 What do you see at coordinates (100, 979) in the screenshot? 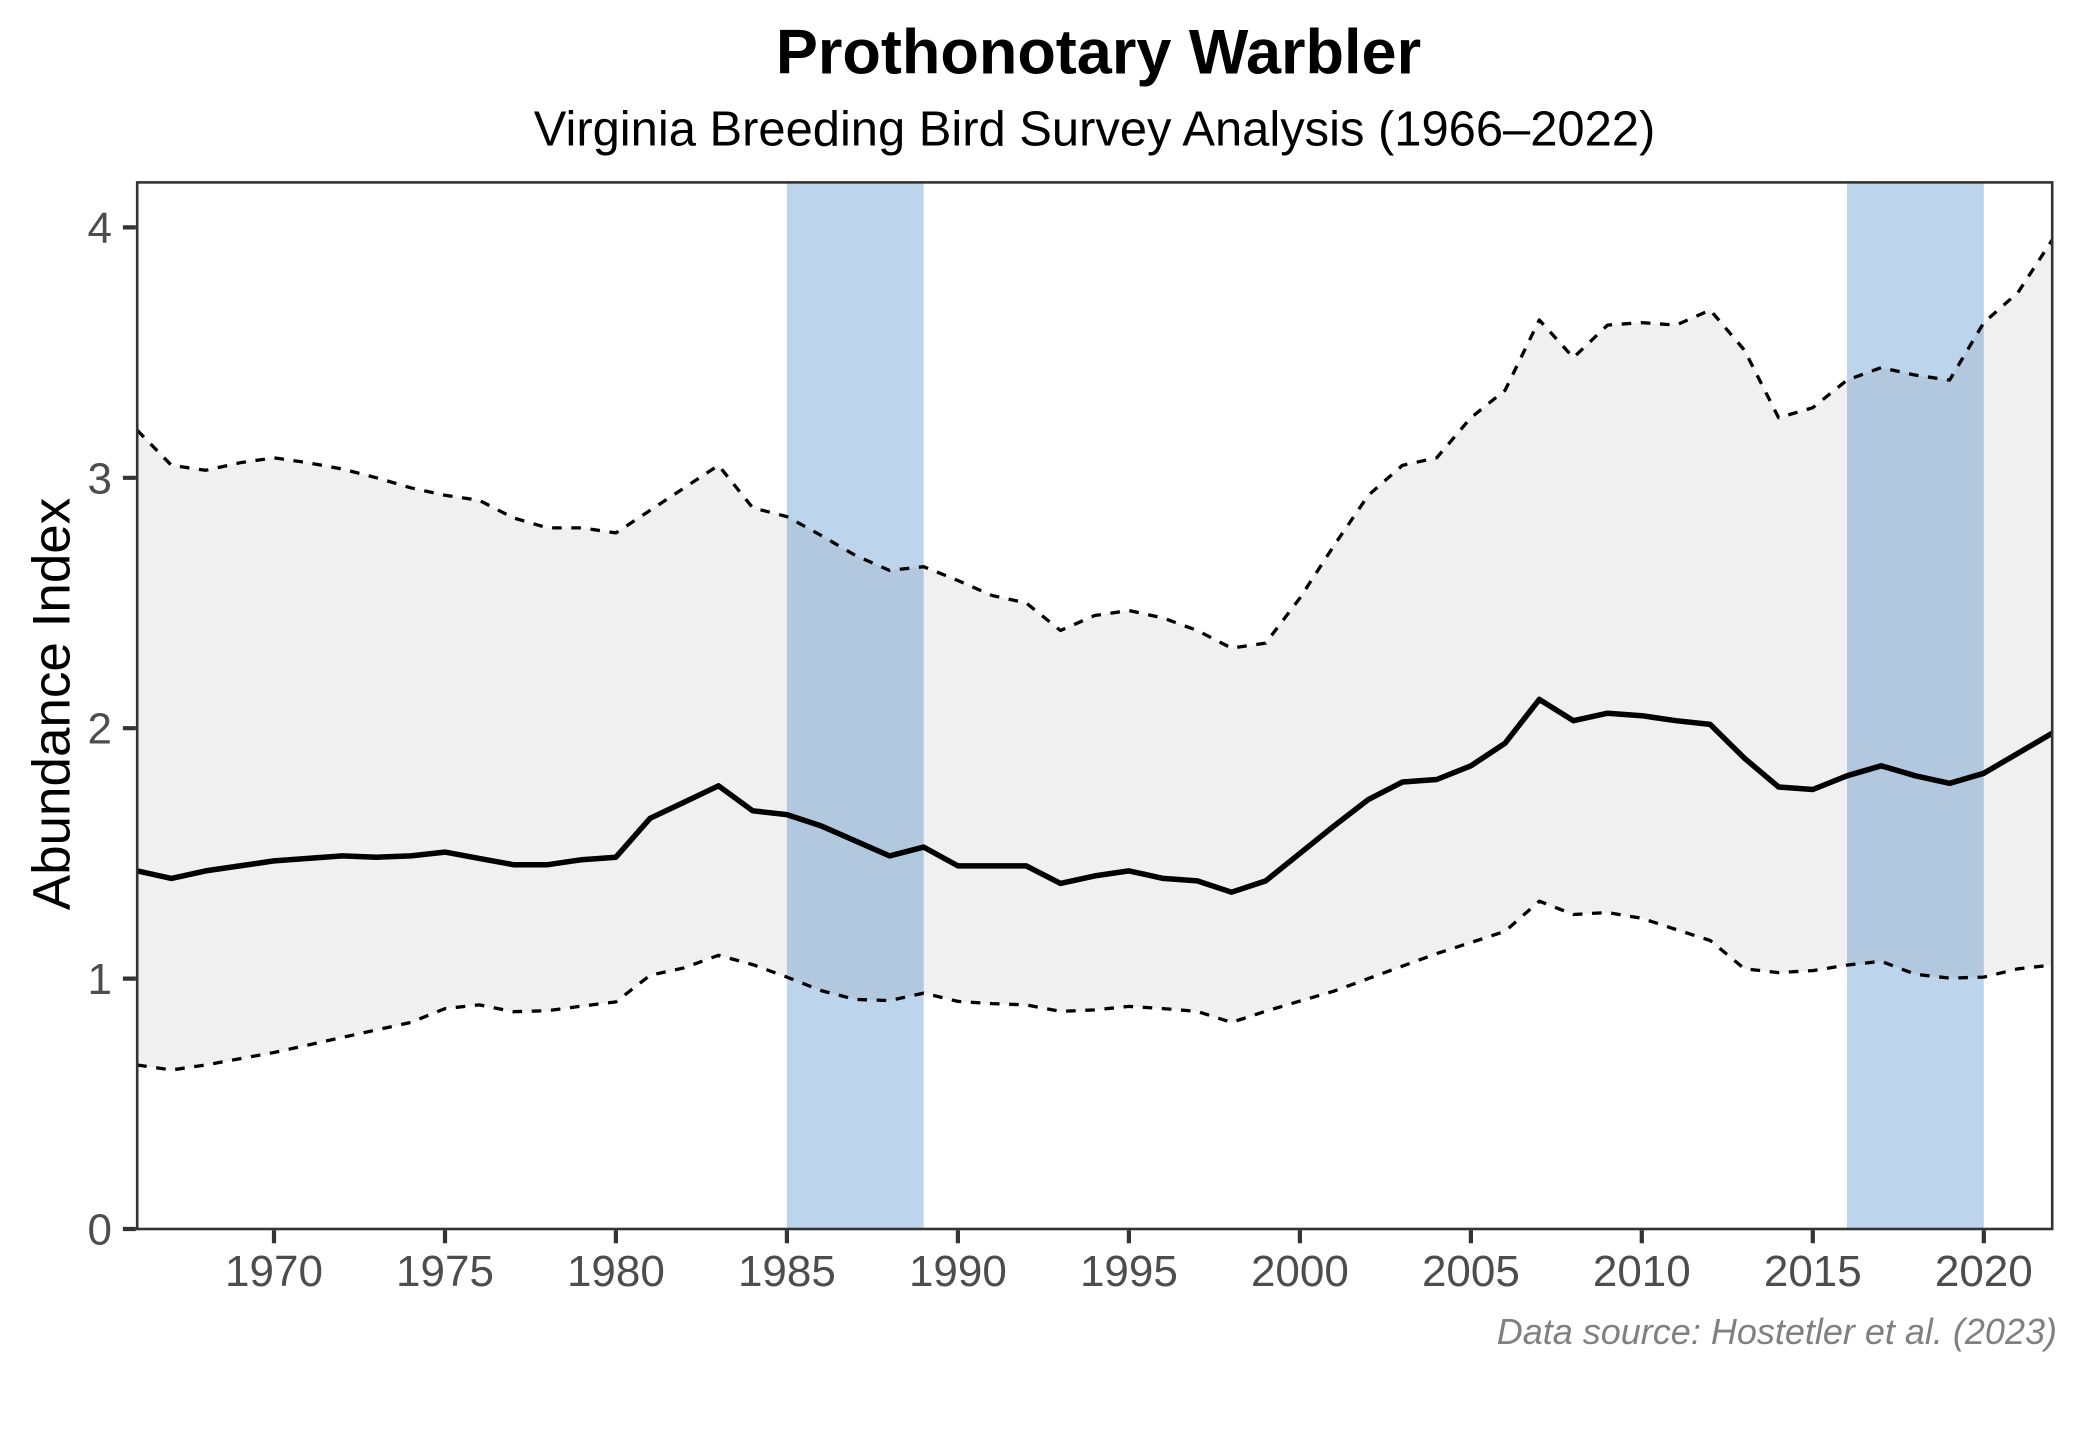
I see `svg-text: 1` at bounding box center [100, 979].